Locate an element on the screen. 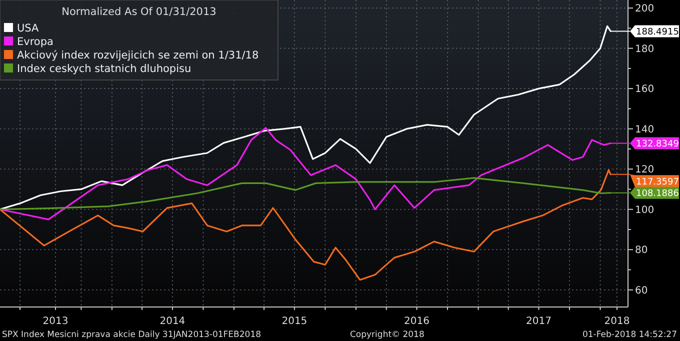 This screenshot has height=341, width=680. legend-label: USA is located at coordinates (28, 28).